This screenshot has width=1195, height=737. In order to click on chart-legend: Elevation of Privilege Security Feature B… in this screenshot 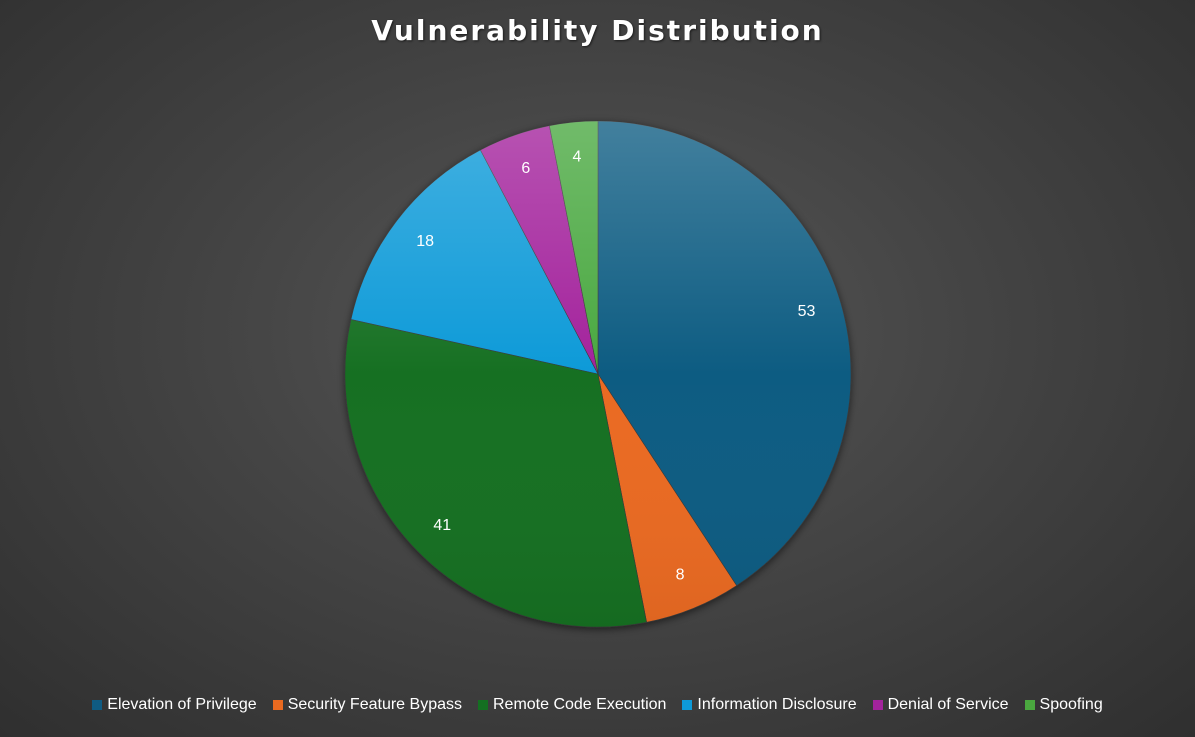, I will do `click(597, 705)`.